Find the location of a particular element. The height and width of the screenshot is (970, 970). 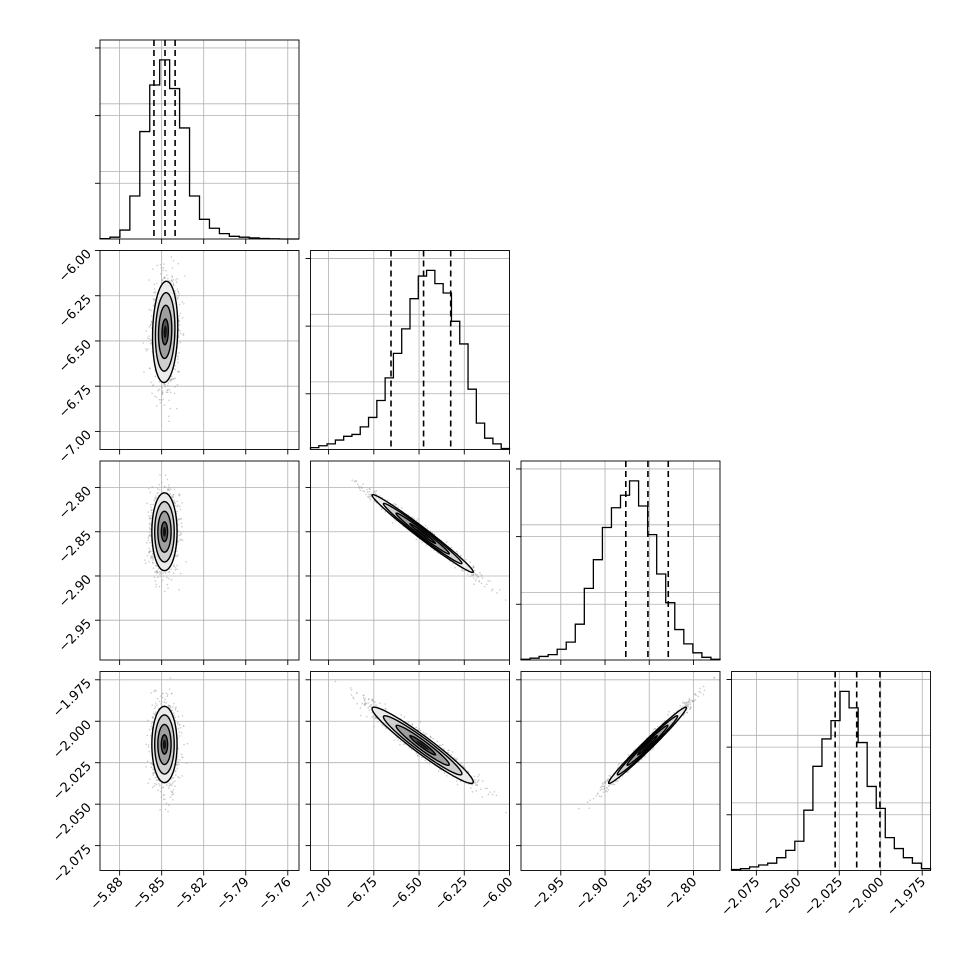

y-tick-label: −1.975 is located at coordinates (72, 698).